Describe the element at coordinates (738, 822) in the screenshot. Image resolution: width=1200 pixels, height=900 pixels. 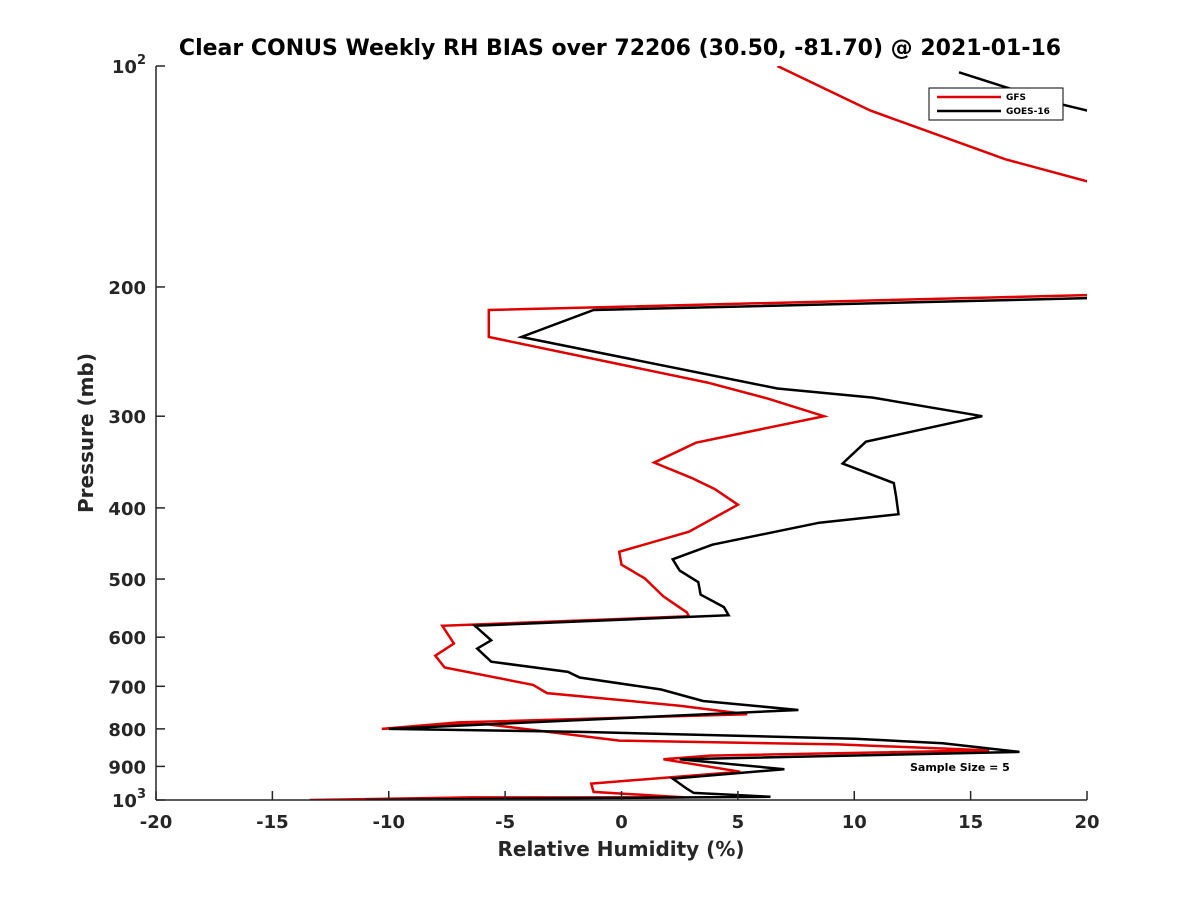
I see `x-tick-label: 5` at that location.